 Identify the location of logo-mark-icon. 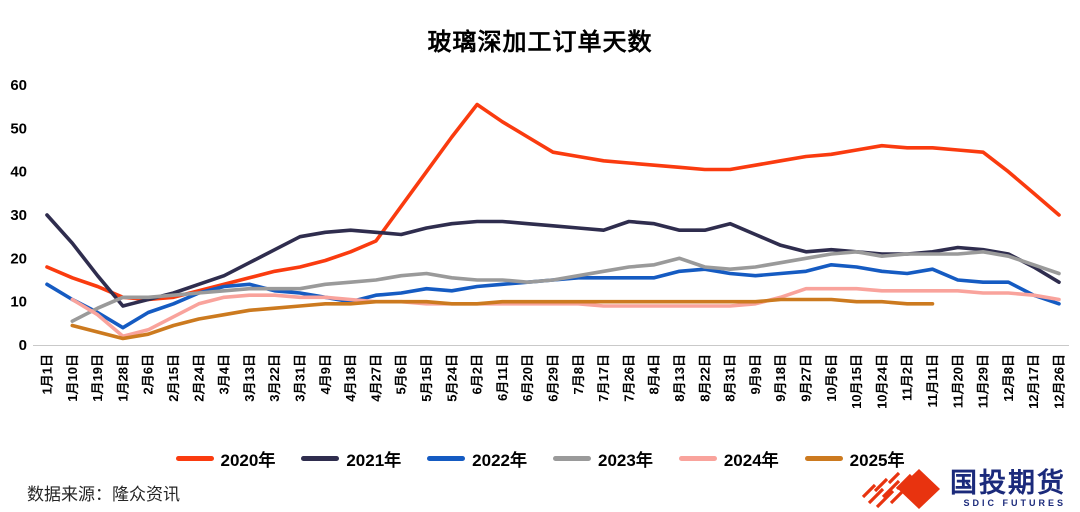
(900, 489).